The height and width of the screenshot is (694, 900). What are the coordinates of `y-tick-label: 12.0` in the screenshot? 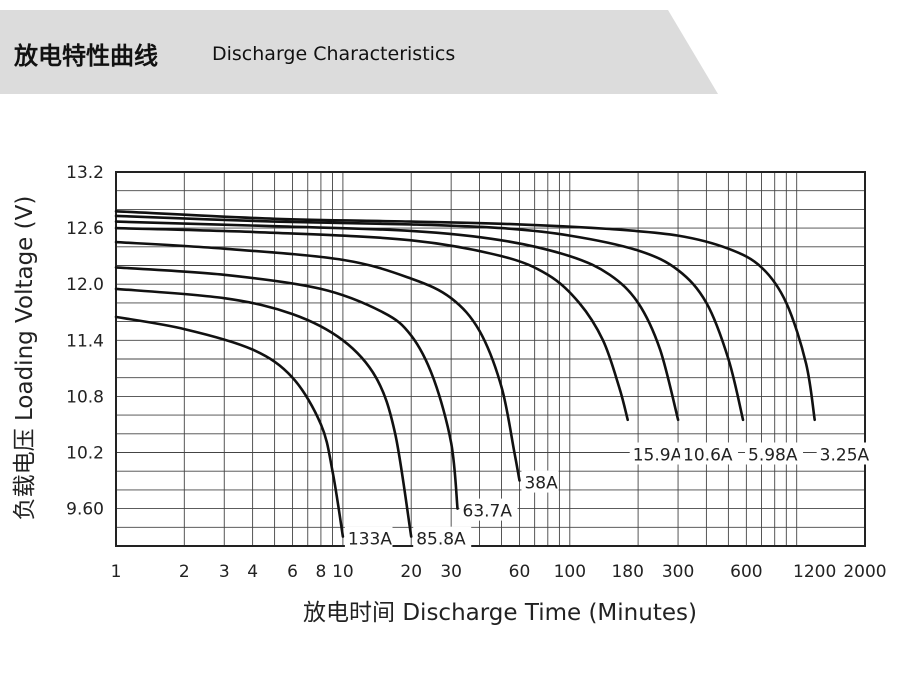 It's located at (85, 285).